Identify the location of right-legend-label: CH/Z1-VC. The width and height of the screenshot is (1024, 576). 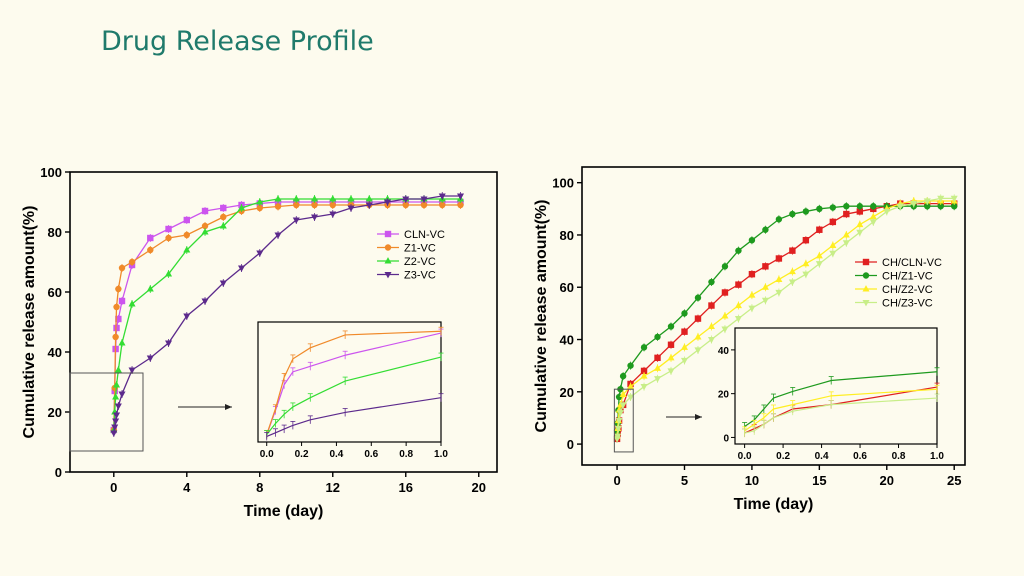
(907, 277).